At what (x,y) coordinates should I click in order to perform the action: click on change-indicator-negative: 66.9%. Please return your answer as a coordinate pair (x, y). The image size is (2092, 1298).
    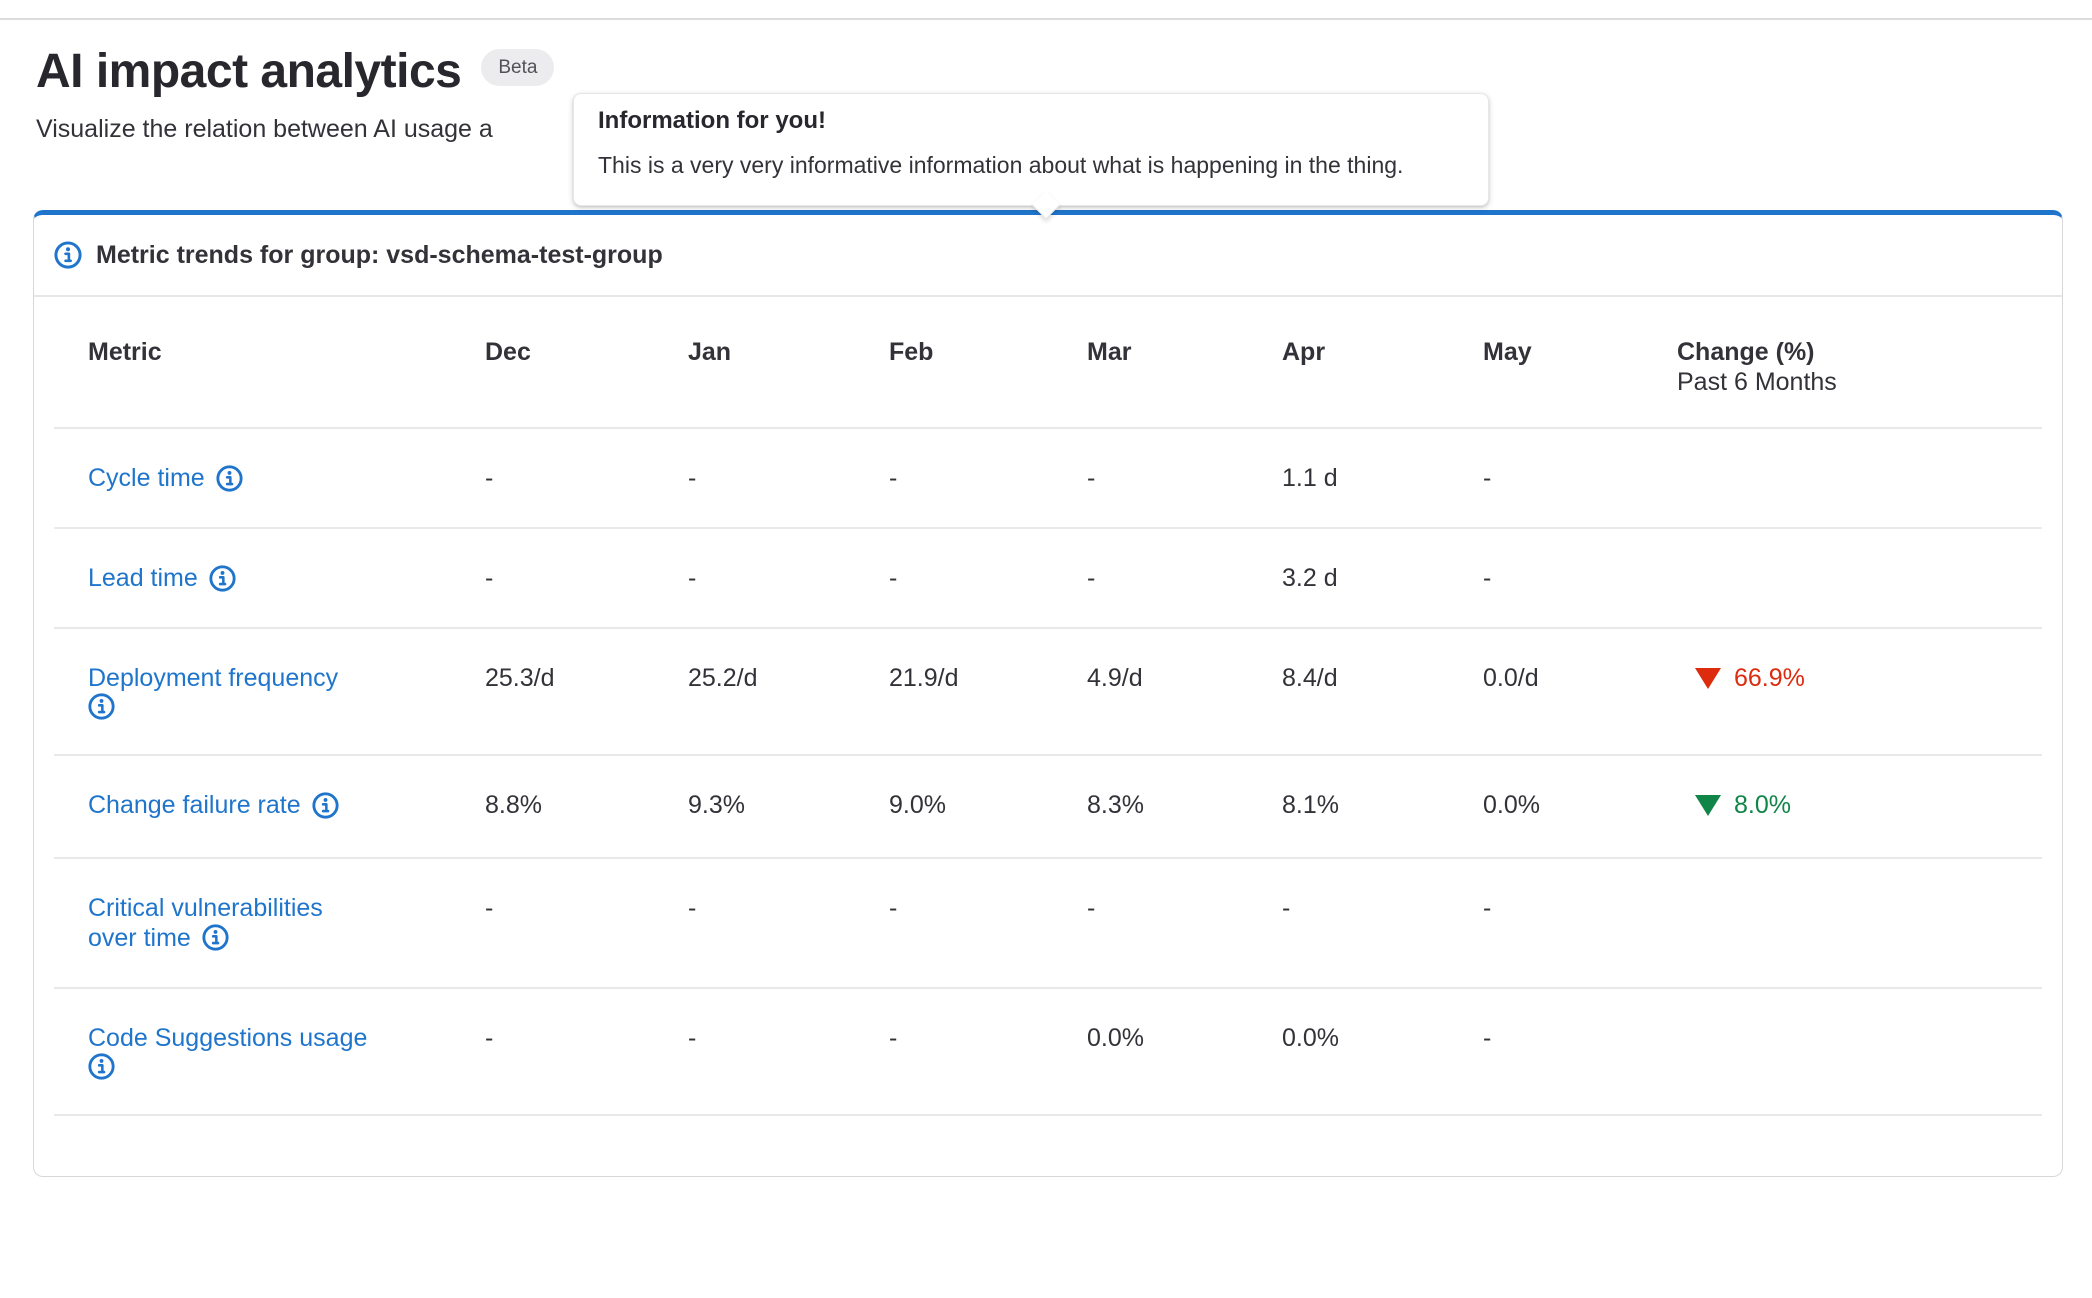
    Looking at the image, I should click on (1750, 678).